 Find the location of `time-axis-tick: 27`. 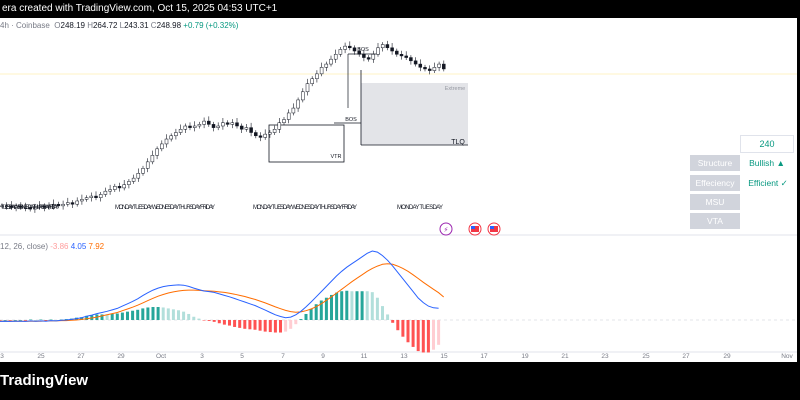

time-axis-tick: 27 is located at coordinates (686, 356).